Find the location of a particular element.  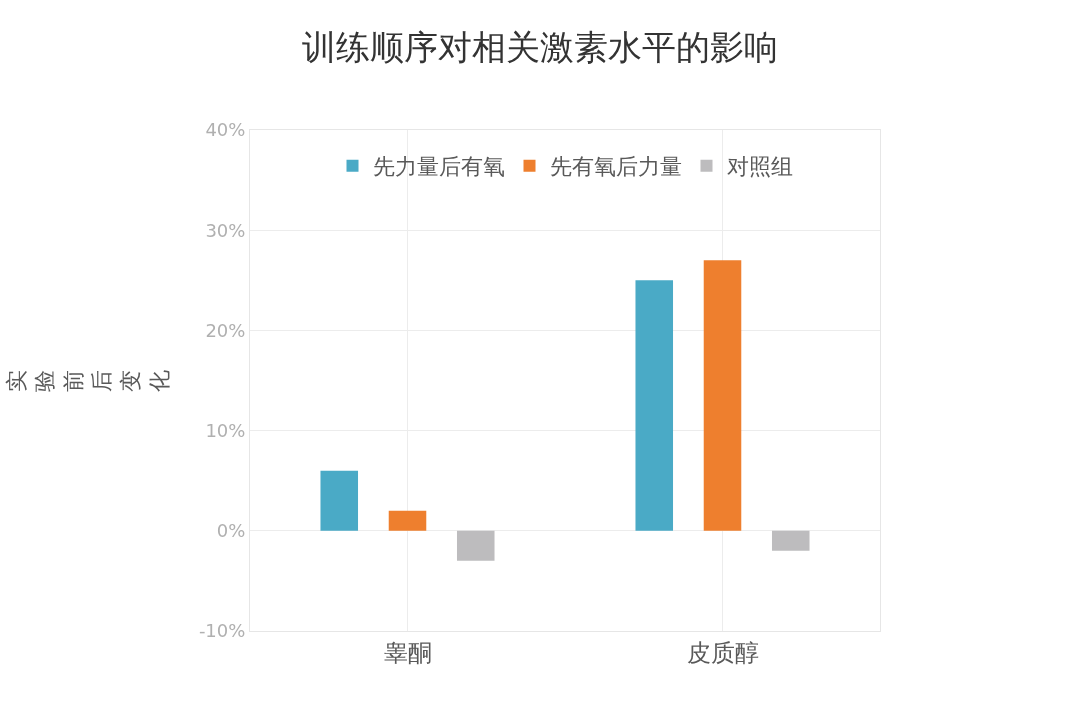

legend-label: 先力量后有氧 is located at coordinates (438, 167).